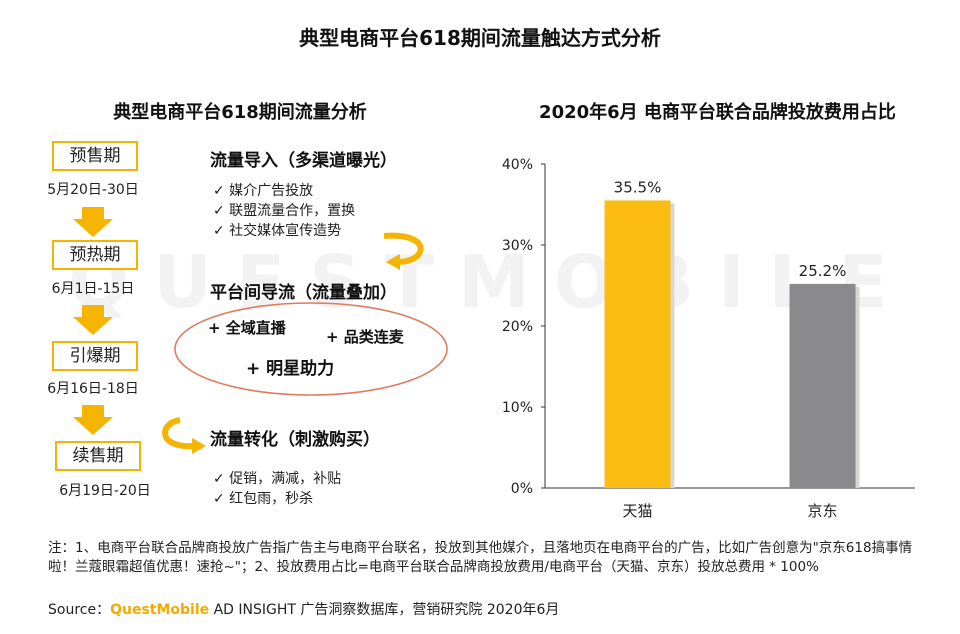  What do you see at coordinates (823, 271) in the screenshot?
I see `data-label: 25.2%` at bounding box center [823, 271].